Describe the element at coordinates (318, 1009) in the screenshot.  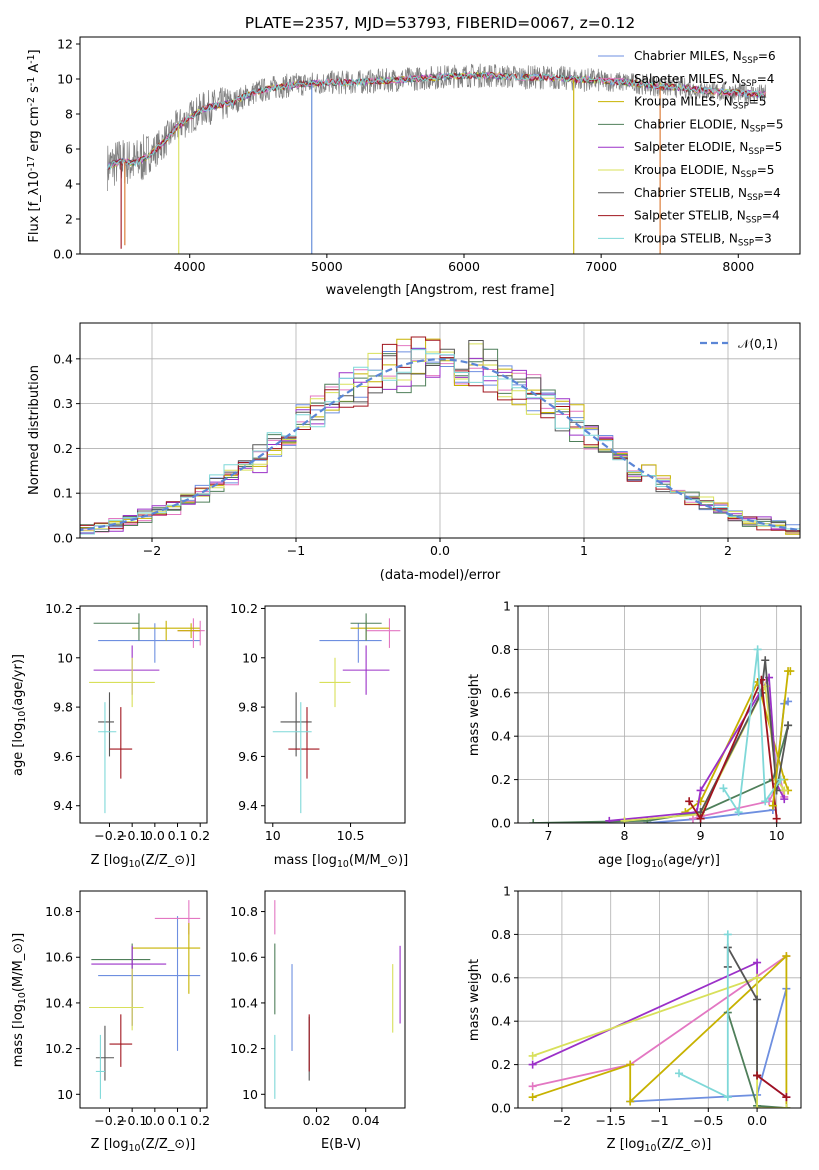
I see `axes-mass_vs_EBV: 0.02 0.04 10 10.2 10.4 10.6 10.8` at that location.